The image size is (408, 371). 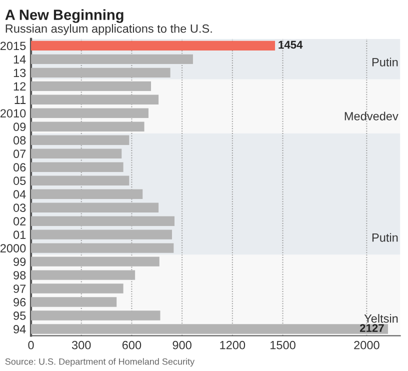 What do you see at coordinates (19, 194) in the screenshot?
I see `y-tick-label: 04` at bounding box center [19, 194].